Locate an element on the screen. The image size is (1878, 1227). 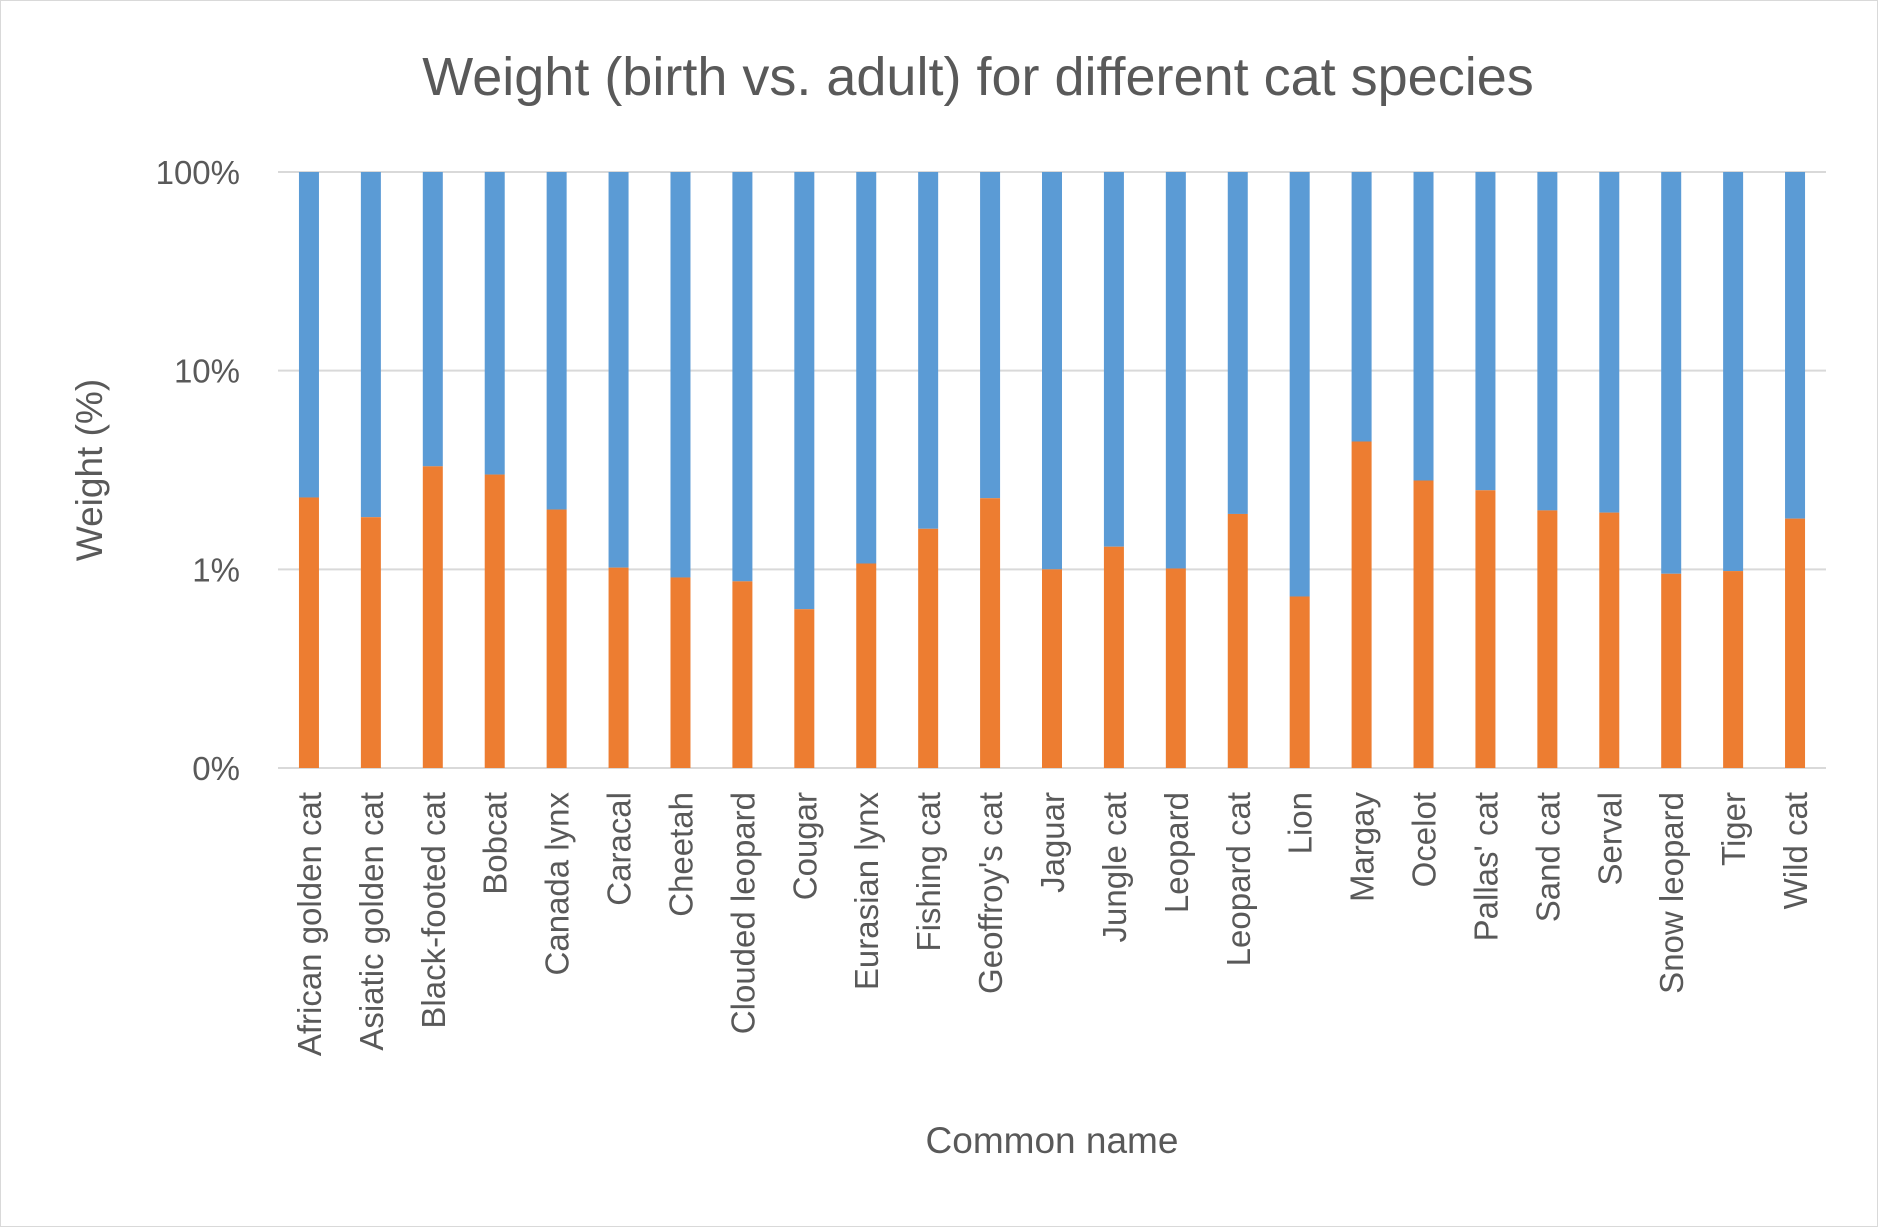
x-category-label: Serval is located at coordinates (1609, 839).